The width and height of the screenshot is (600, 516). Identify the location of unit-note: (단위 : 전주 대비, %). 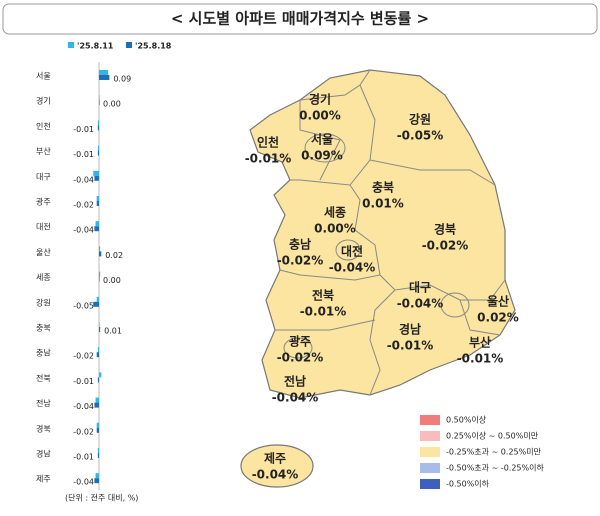
(101, 498).